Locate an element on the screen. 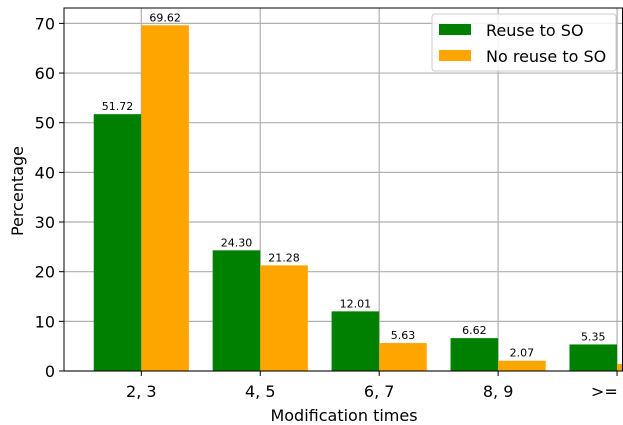  y-tick-label: 10 is located at coordinates (45, 321).